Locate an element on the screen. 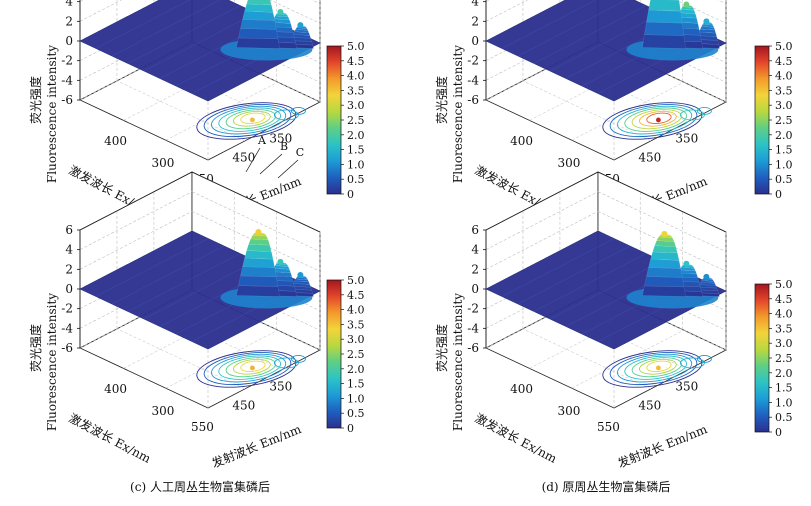  colorbar-tick-label: 2.5 is located at coordinates (356, 120).